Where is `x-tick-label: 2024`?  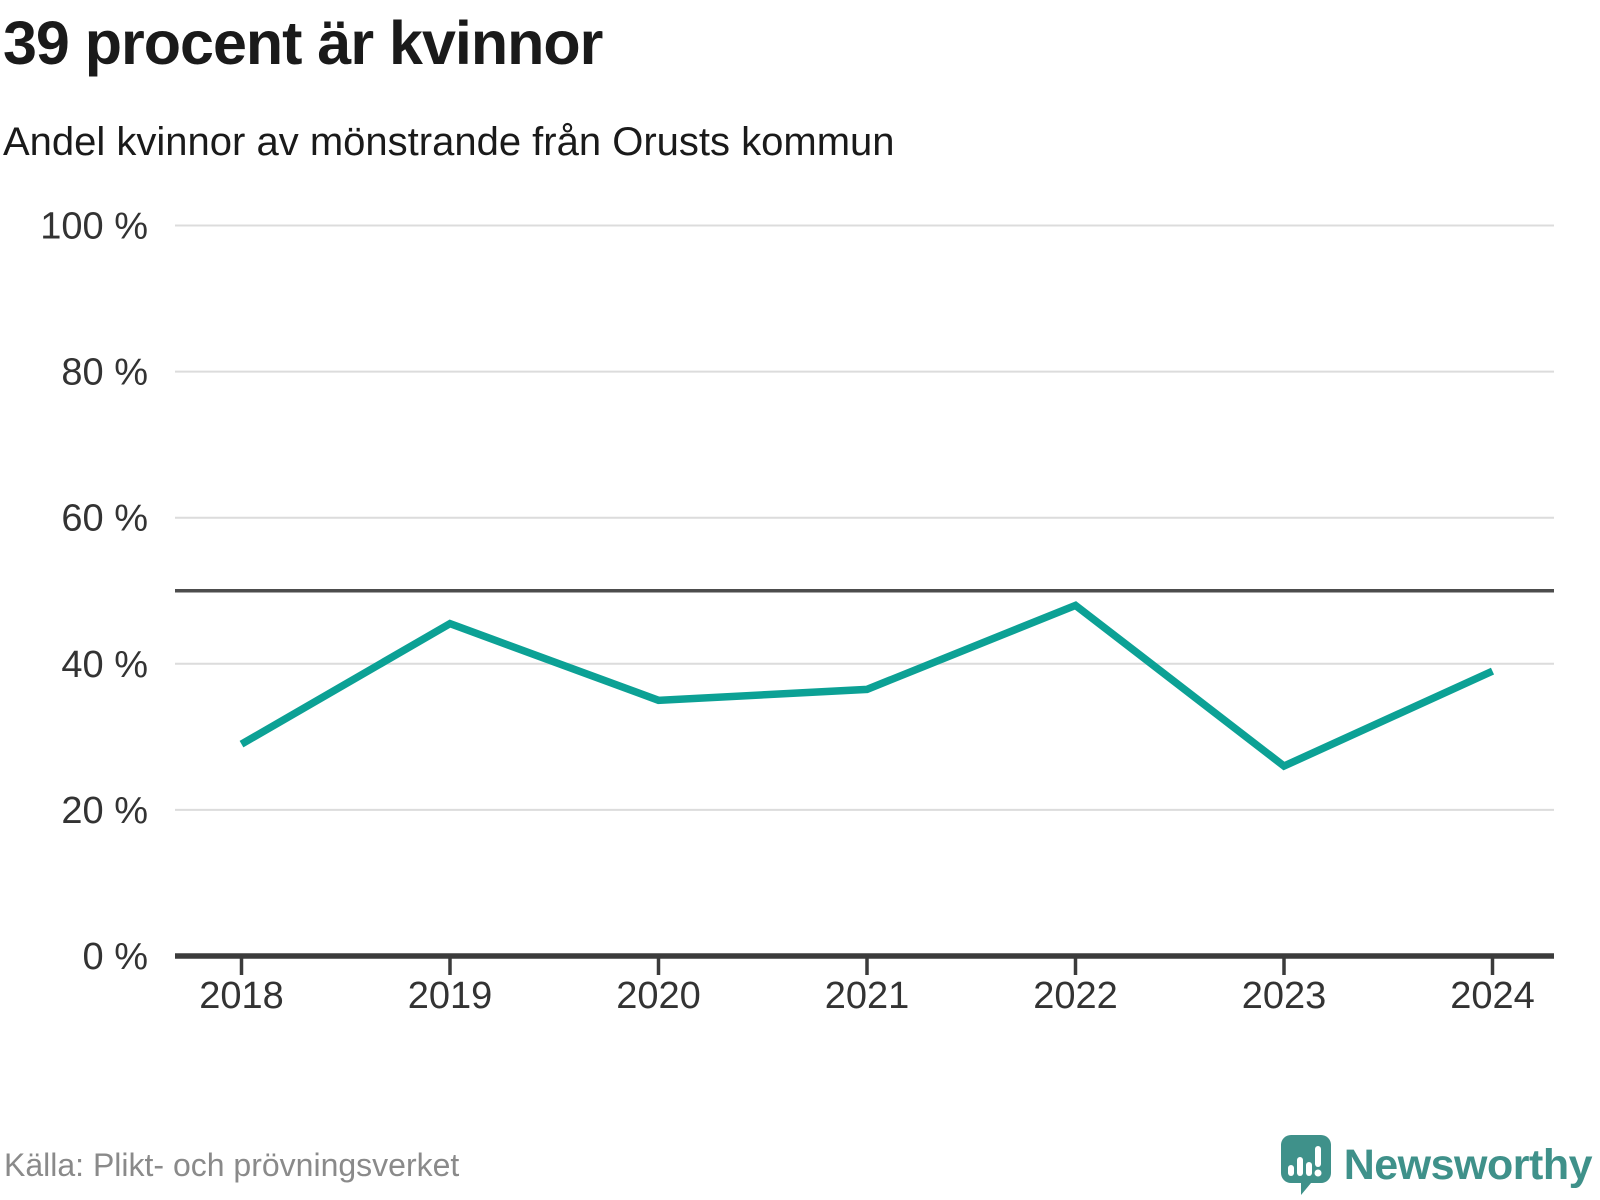
x-tick-label: 2024 is located at coordinates (1492, 996).